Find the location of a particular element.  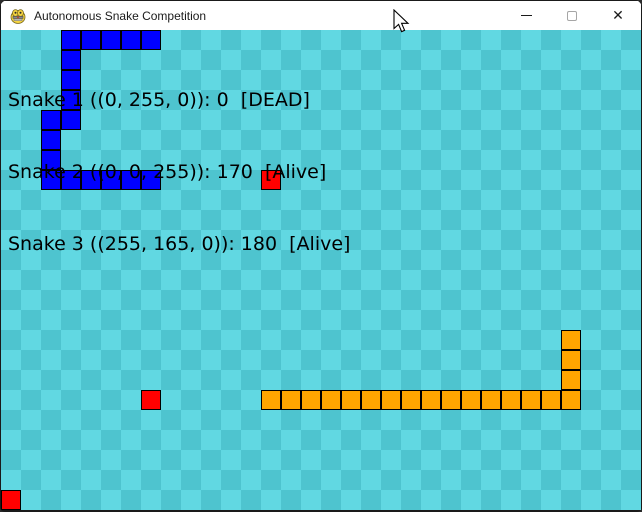

window-title: Autonomous Snake Competition is located at coordinates (120, 15).